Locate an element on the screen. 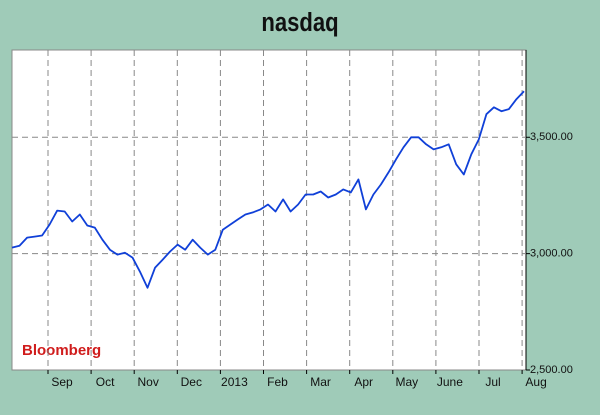 The image size is (600, 415). x-tick-label: Jul is located at coordinates (492, 382).